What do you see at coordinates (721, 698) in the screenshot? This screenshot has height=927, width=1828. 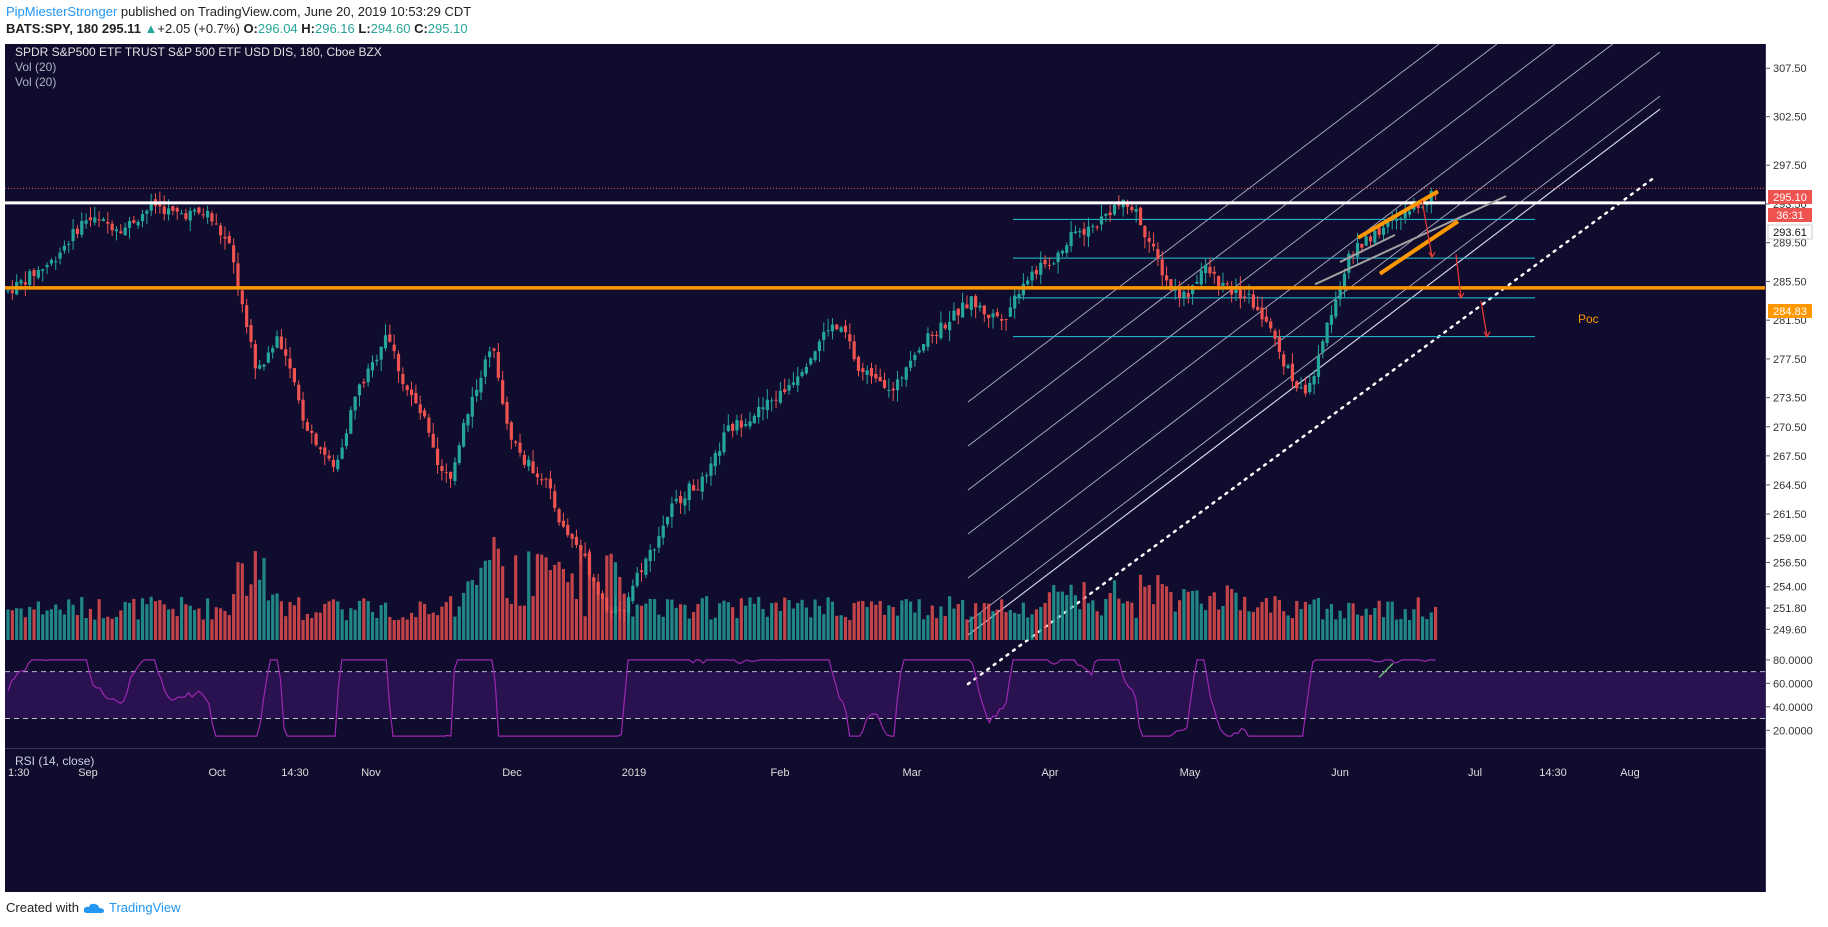 I see `rsi-line` at bounding box center [721, 698].